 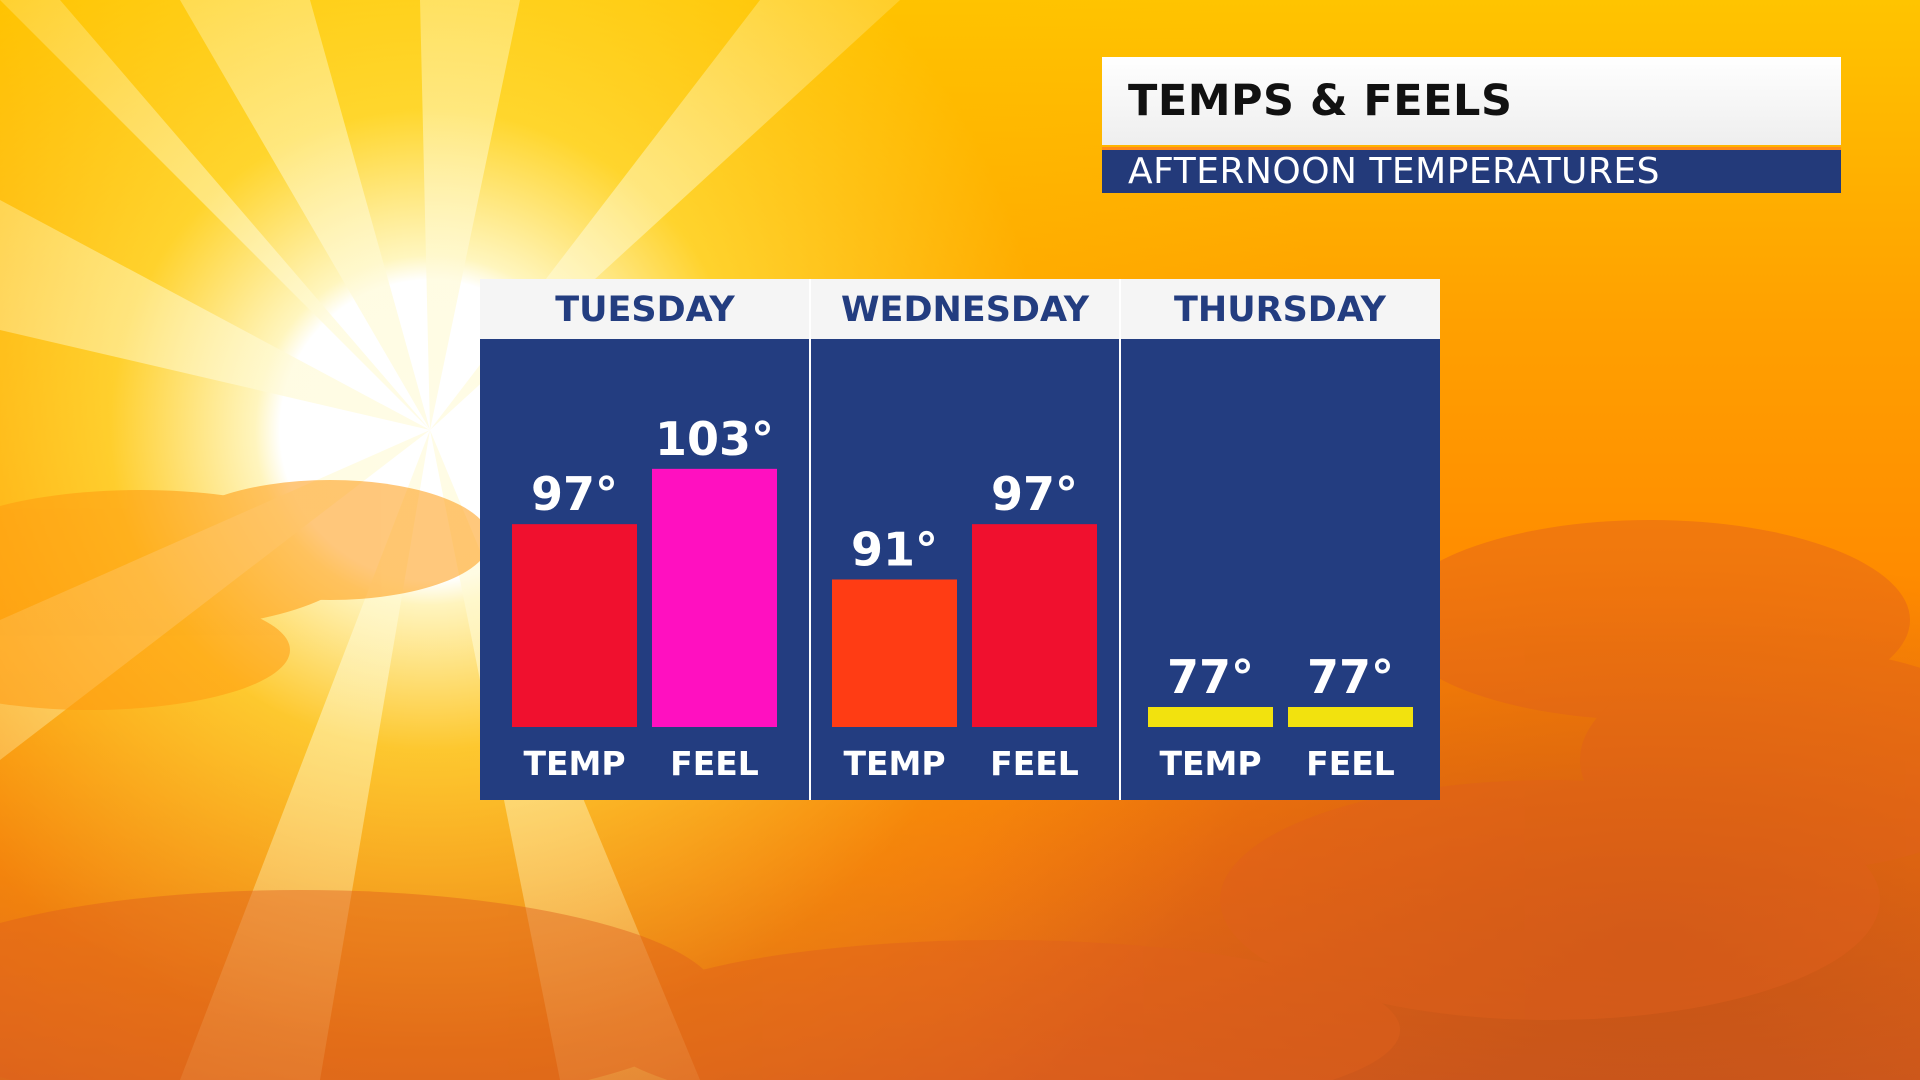 I want to click on day-label-wednesday: WEDNESDAY, so click(x=965, y=310).